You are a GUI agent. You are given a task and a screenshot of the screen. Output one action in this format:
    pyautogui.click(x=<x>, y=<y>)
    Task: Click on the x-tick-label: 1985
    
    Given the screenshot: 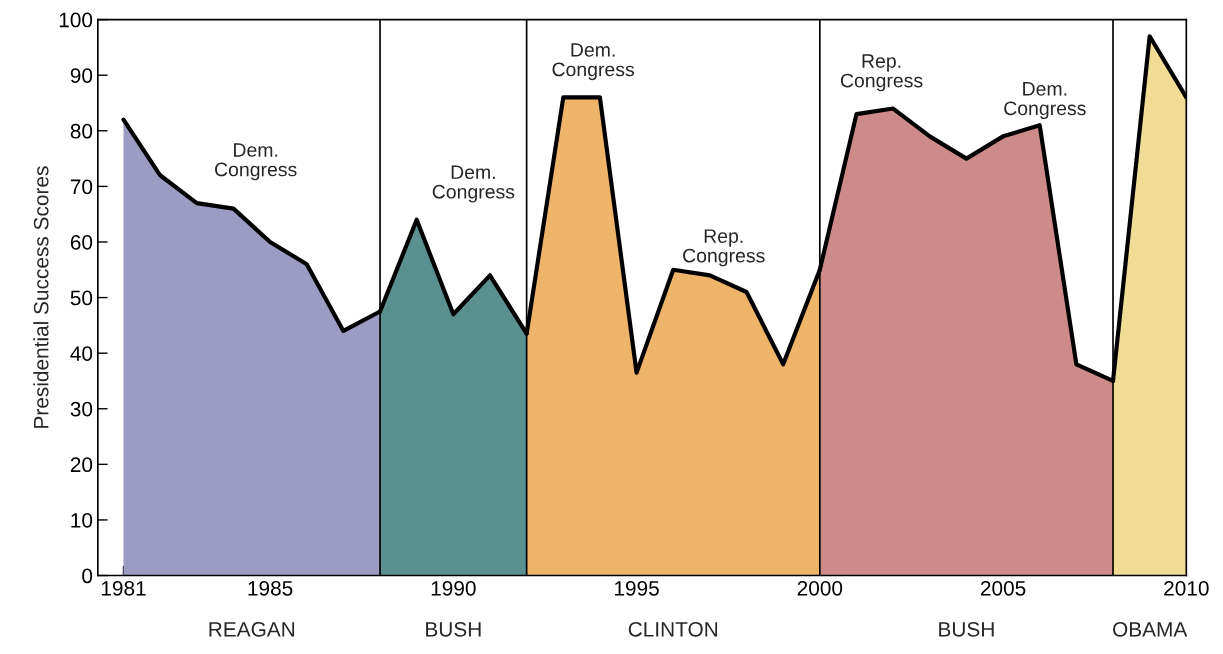 What is the action you would take?
    pyautogui.click(x=270, y=588)
    